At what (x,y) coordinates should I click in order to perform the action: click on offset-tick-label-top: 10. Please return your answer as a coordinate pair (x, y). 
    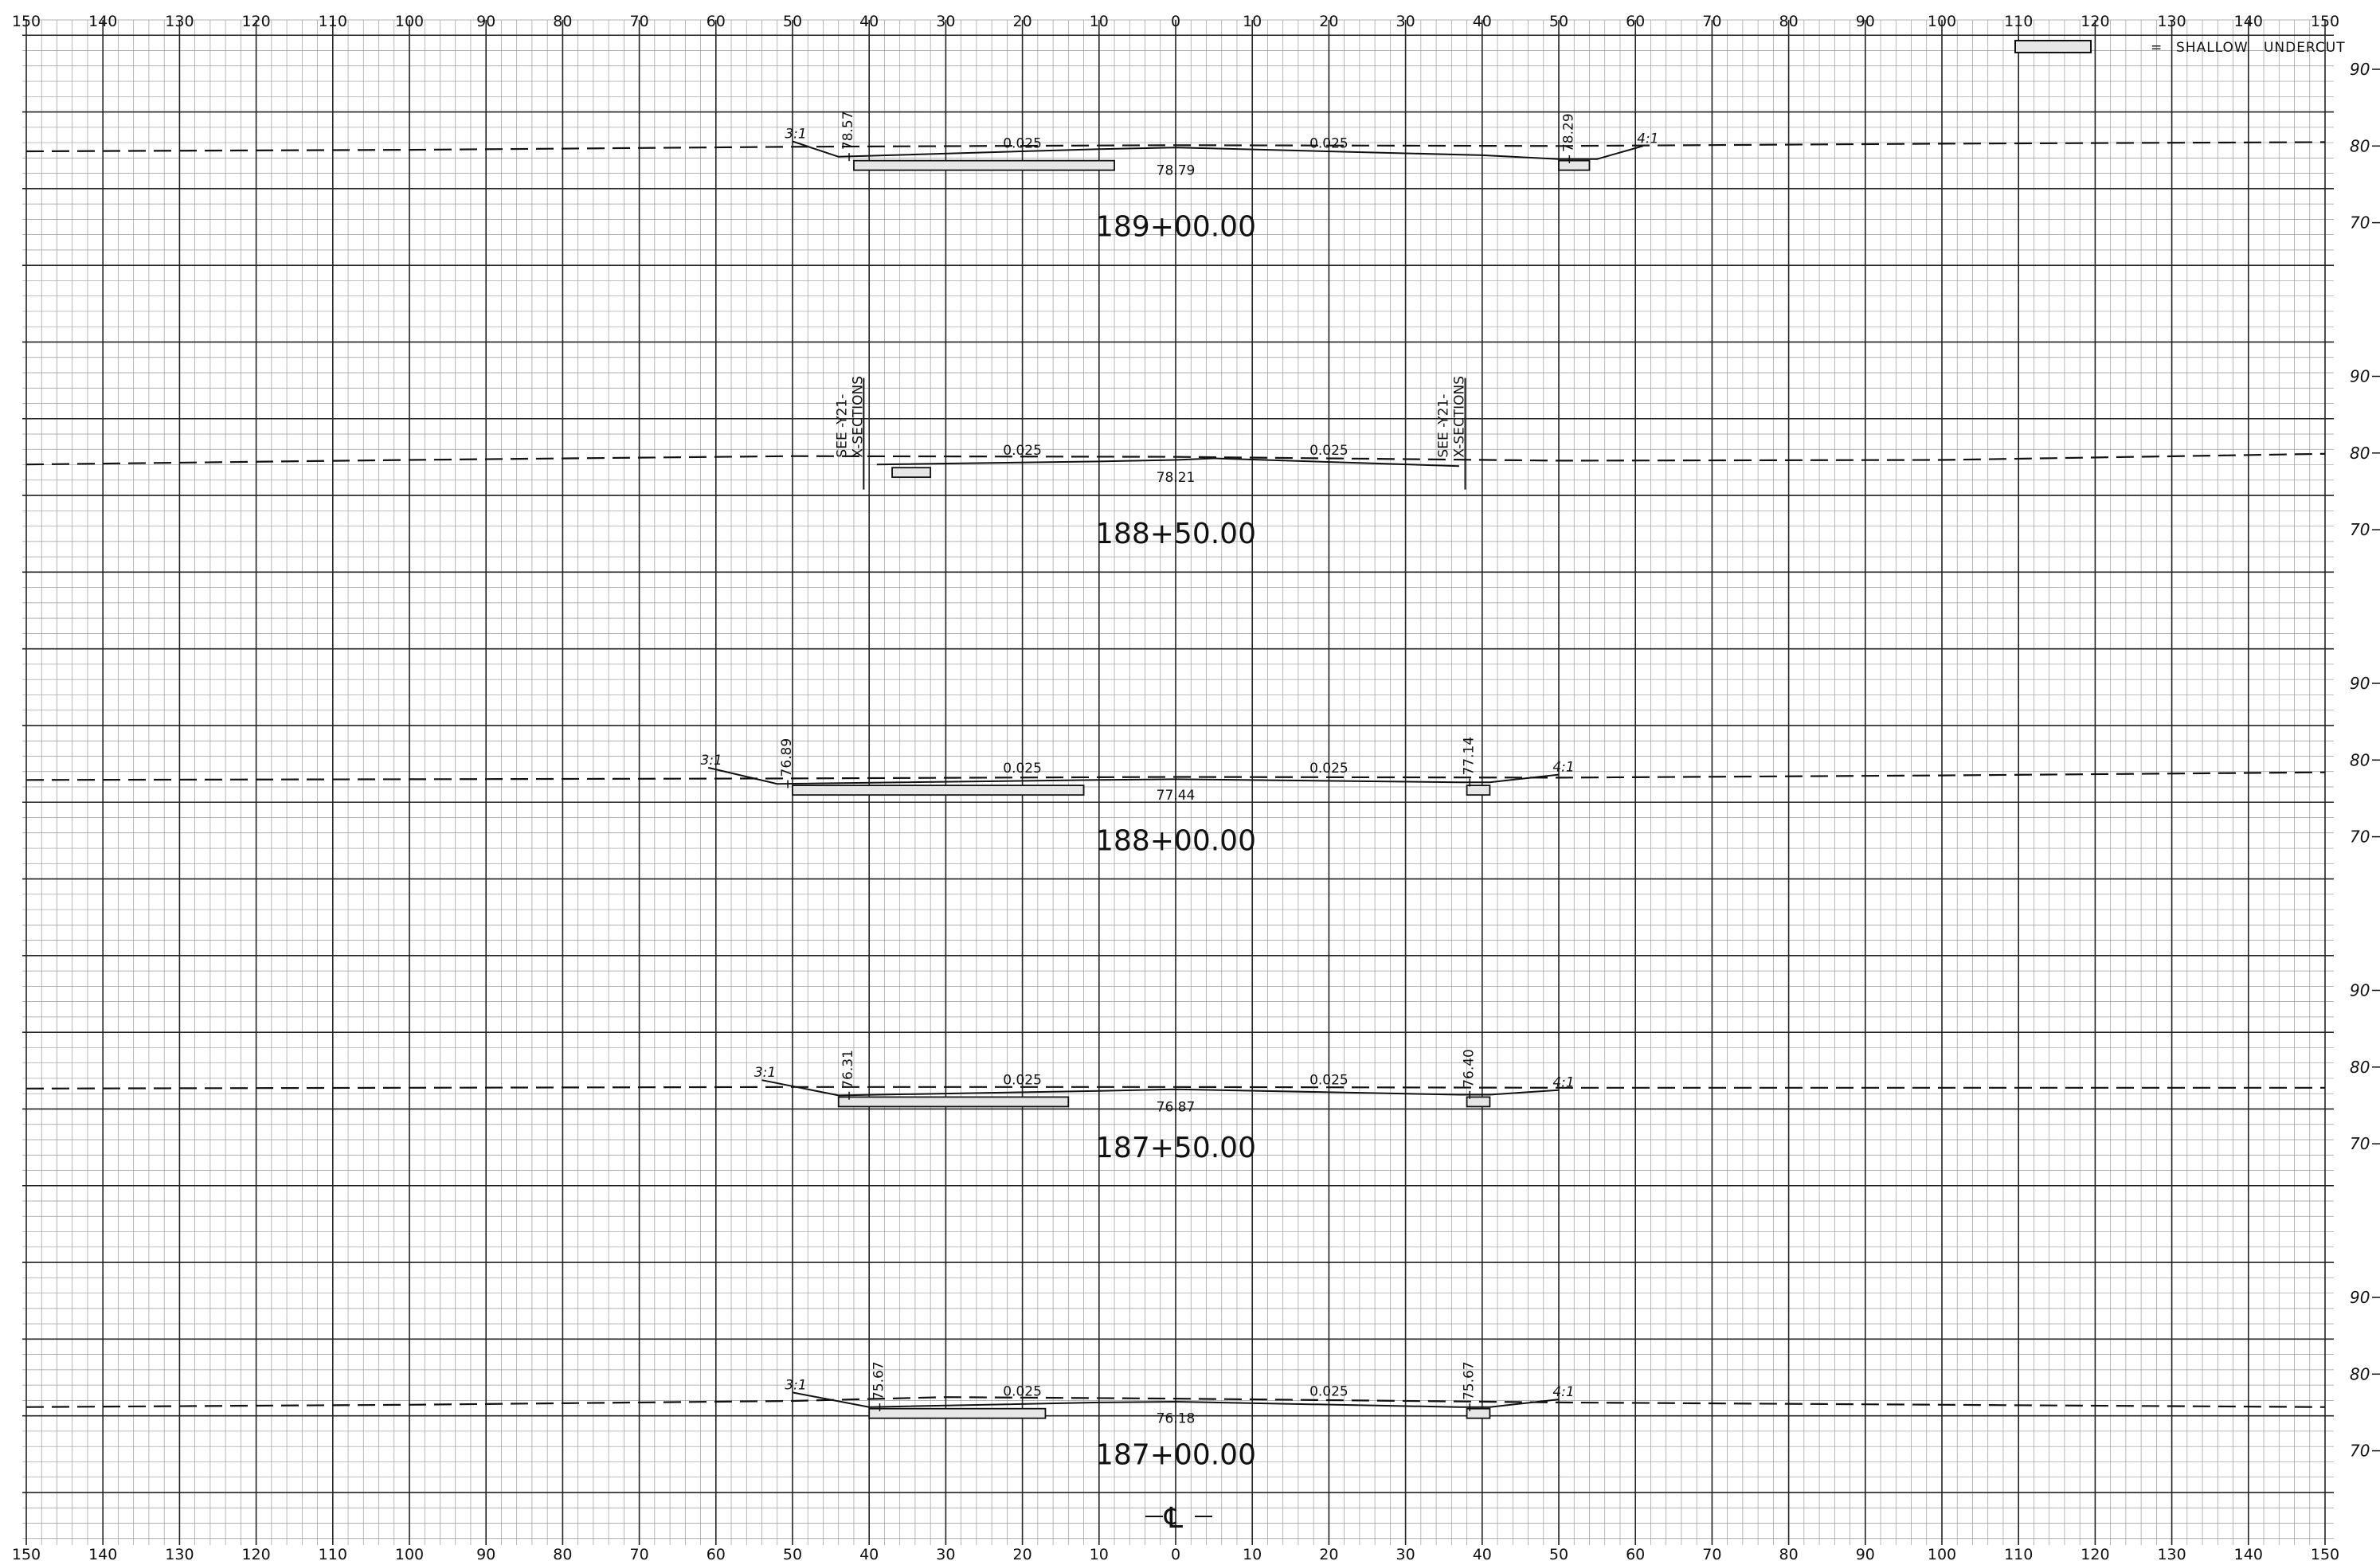
    Looking at the image, I should click on (1252, 21).